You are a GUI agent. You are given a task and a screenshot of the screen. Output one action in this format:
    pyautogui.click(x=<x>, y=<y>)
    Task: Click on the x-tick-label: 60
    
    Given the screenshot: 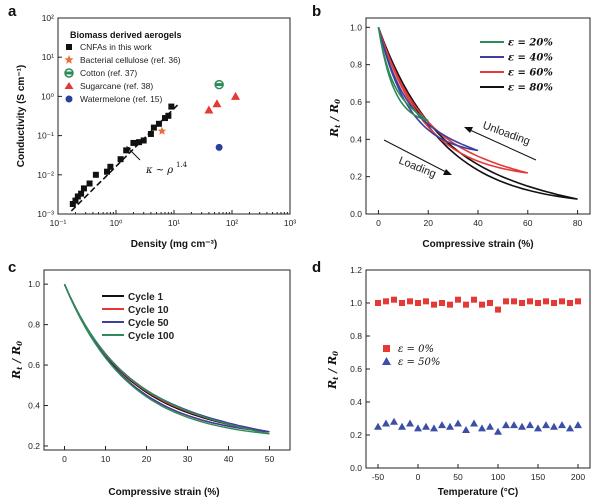 What is the action you would take?
    pyautogui.click(x=528, y=223)
    